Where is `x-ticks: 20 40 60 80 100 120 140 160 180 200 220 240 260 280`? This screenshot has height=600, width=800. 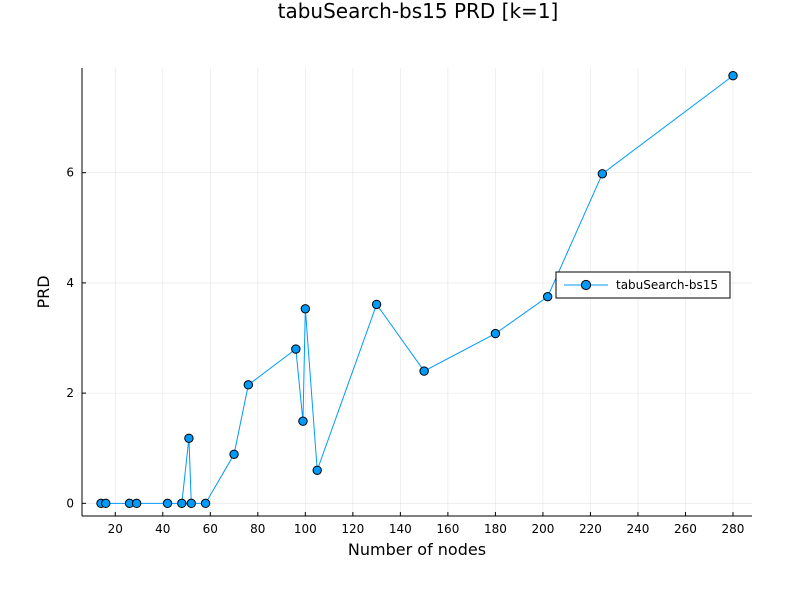
x-ticks: 20 40 60 80 100 120 140 160 180 200 220 240 260 280 is located at coordinates (426, 524).